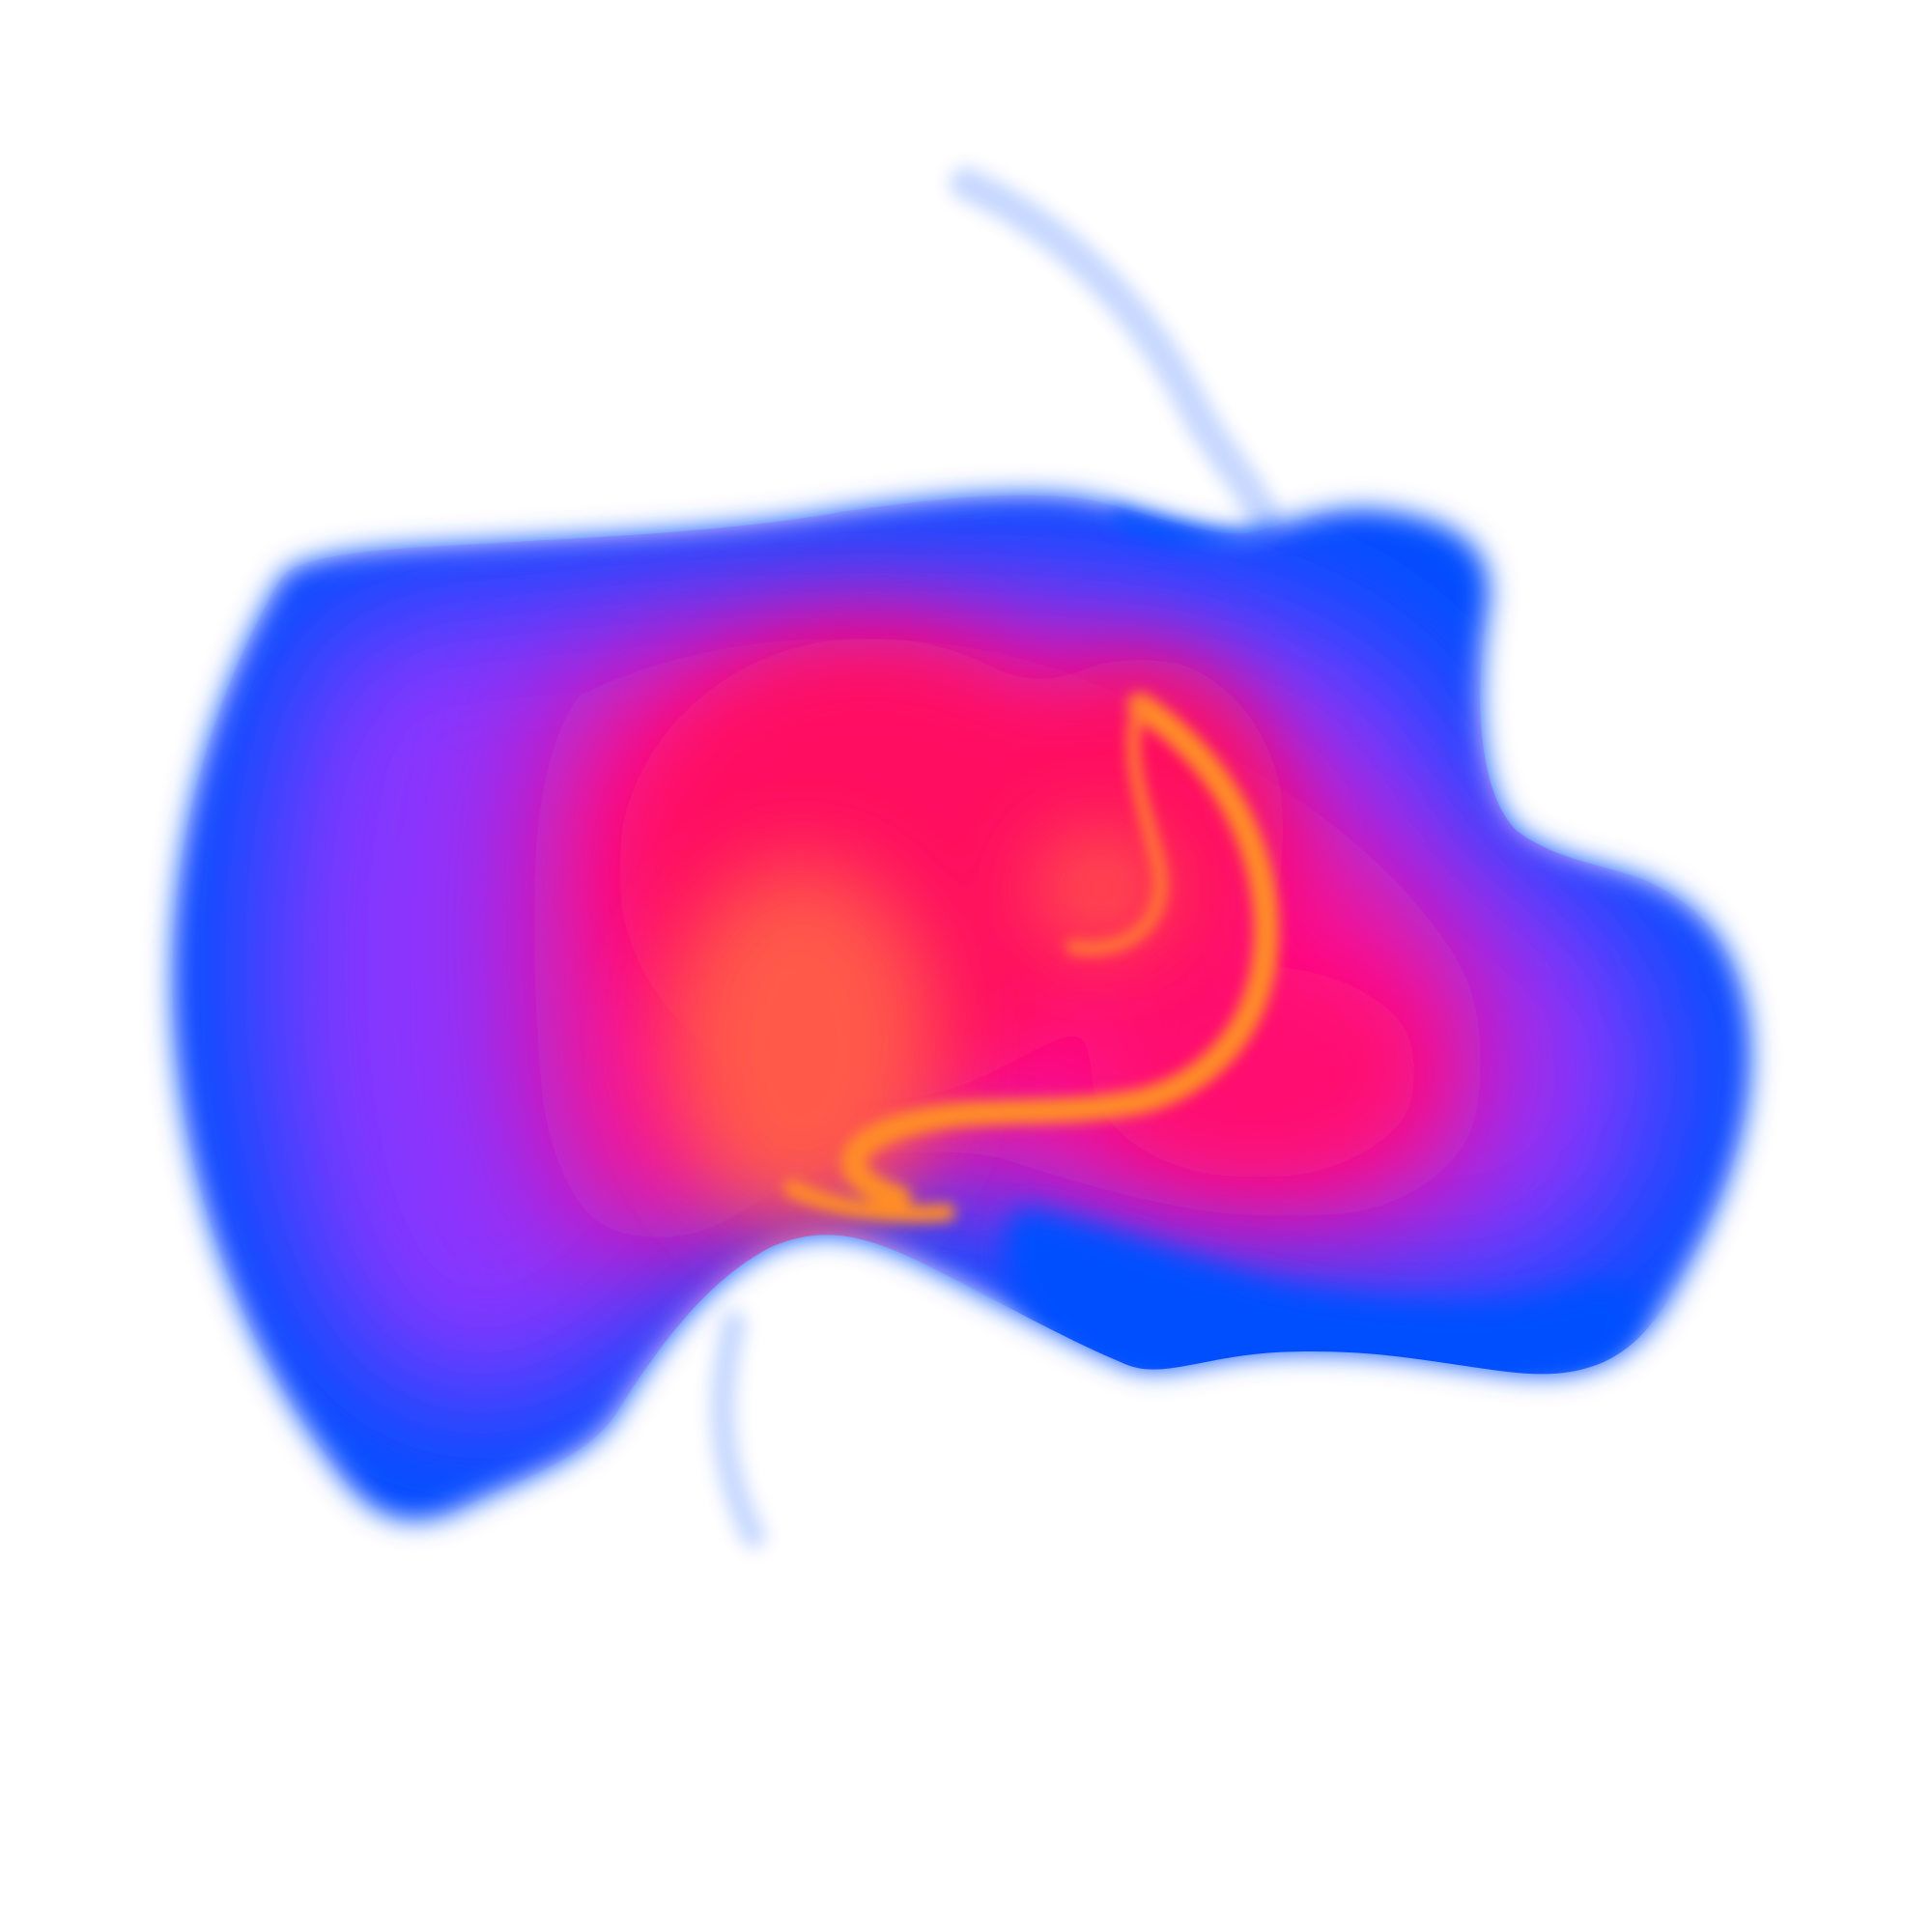 The height and width of the screenshot is (1932, 1932). Describe the element at coordinates (1321, 1305) in the screenshot. I see `lower-right-blue-lobe` at that location.